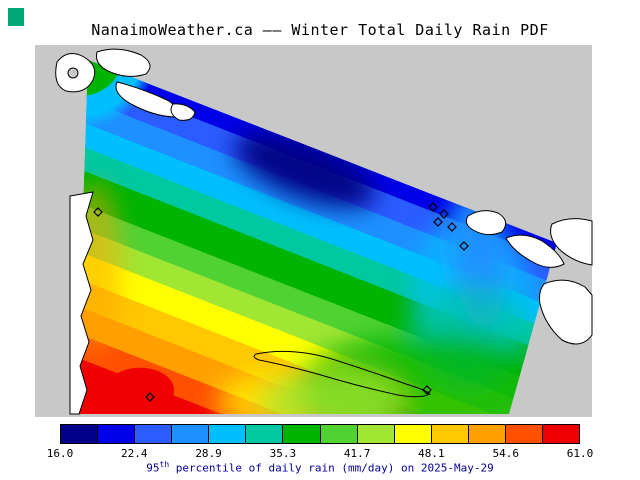 This screenshot has height=480, width=640. Describe the element at coordinates (283, 453) in the screenshot. I see `colorbar-tick-label: 35.3` at that location.